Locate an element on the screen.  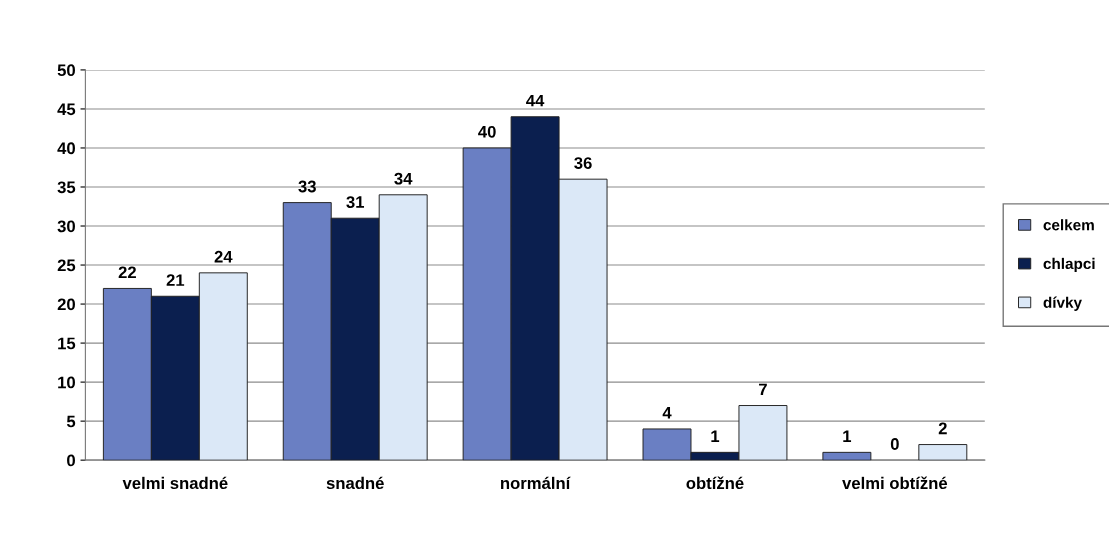
legend-label: dívky is located at coordinates (1062, 303).